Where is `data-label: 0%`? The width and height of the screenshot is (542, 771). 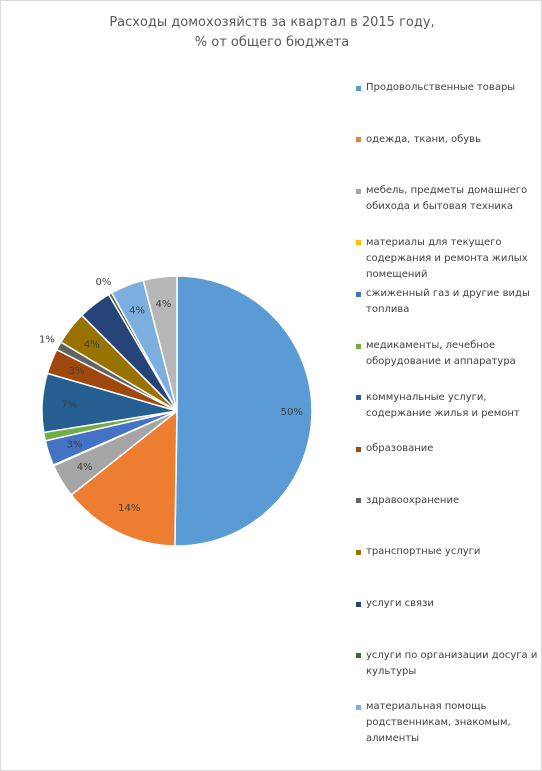 data-label: 0% is located at coordinates (104, 282).